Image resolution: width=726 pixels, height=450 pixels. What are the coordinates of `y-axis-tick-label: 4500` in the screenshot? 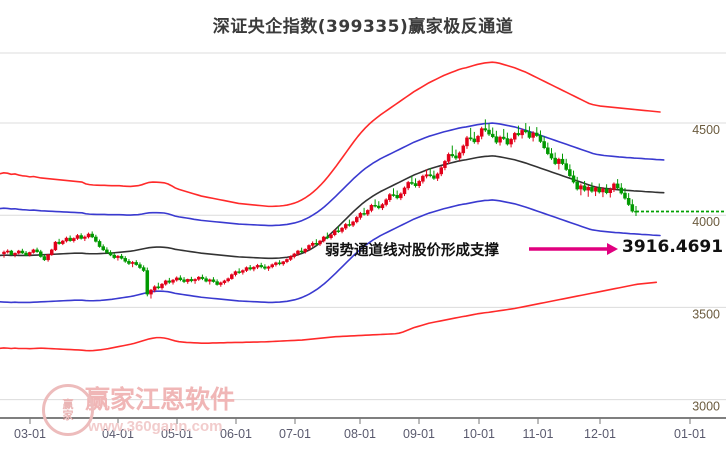 It's located at (706, 130).